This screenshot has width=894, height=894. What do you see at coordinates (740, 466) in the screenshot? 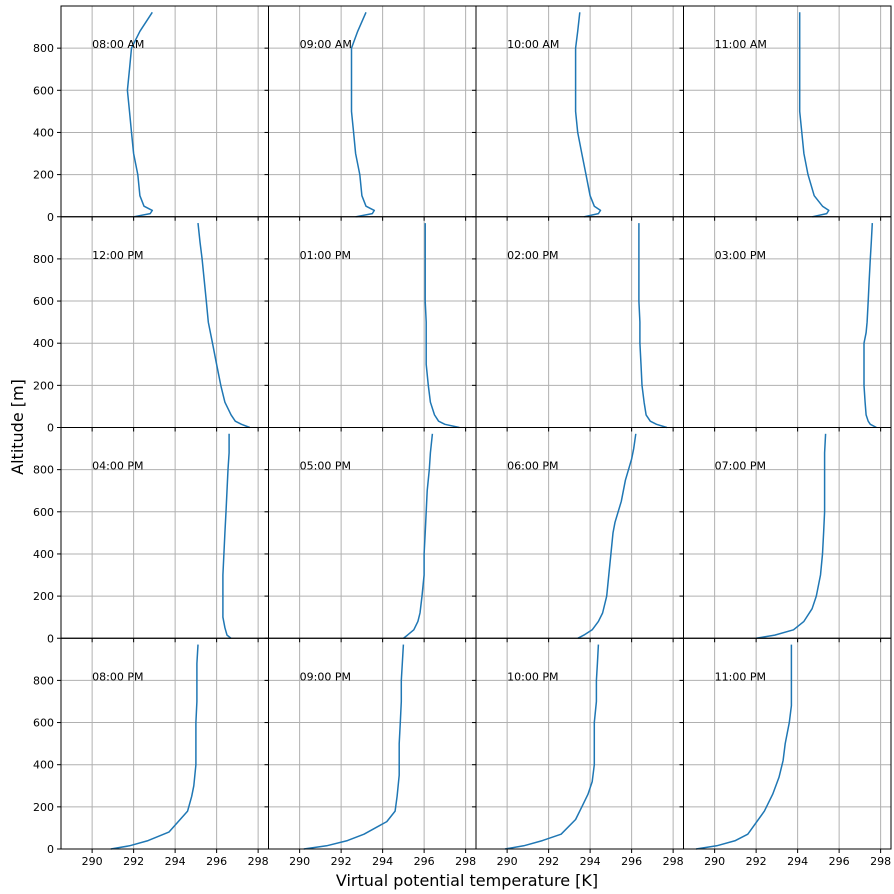
I see `panel-time-label: 07:00 PM` at bounding box center [740, 466].